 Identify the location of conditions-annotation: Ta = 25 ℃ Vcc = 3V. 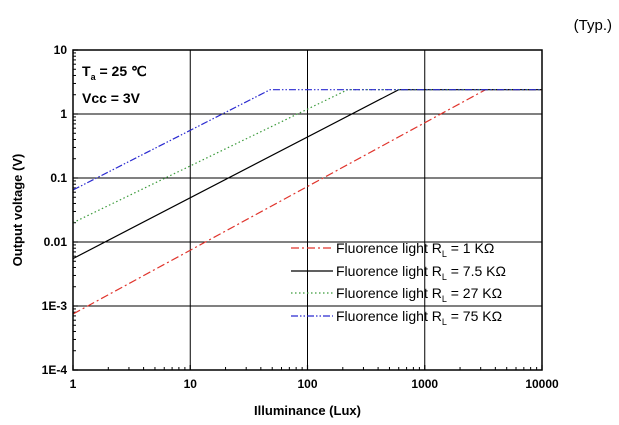
(114, 84).